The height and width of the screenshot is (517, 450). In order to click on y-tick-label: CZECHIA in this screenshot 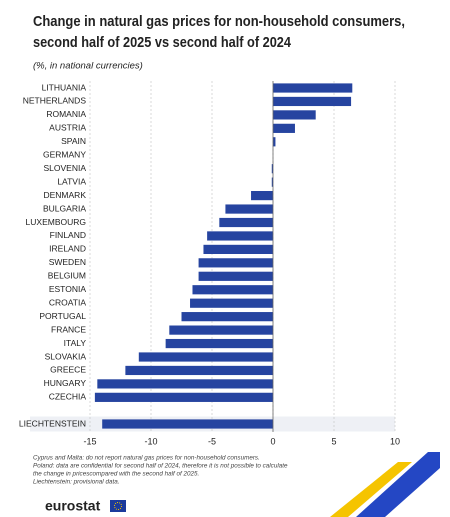, I will do `click(68, 397)`.